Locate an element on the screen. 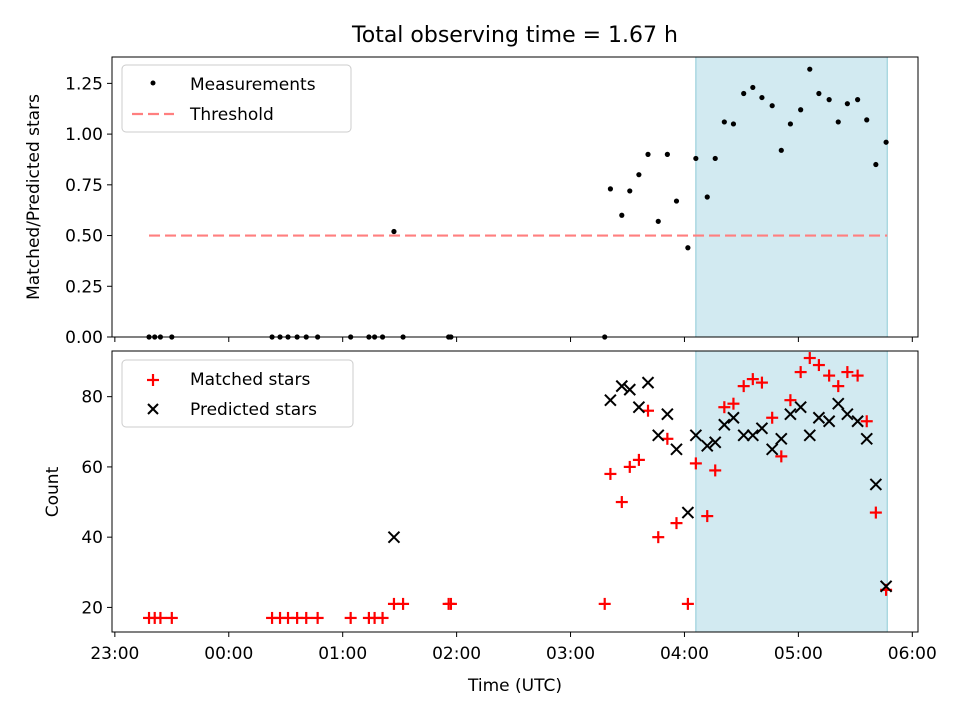 This screenshot has width=960, height=720. top-y-ticks: 0.00 0.25 0.50 0.75 1.00 1.25 is located at coordinates (88, 211).